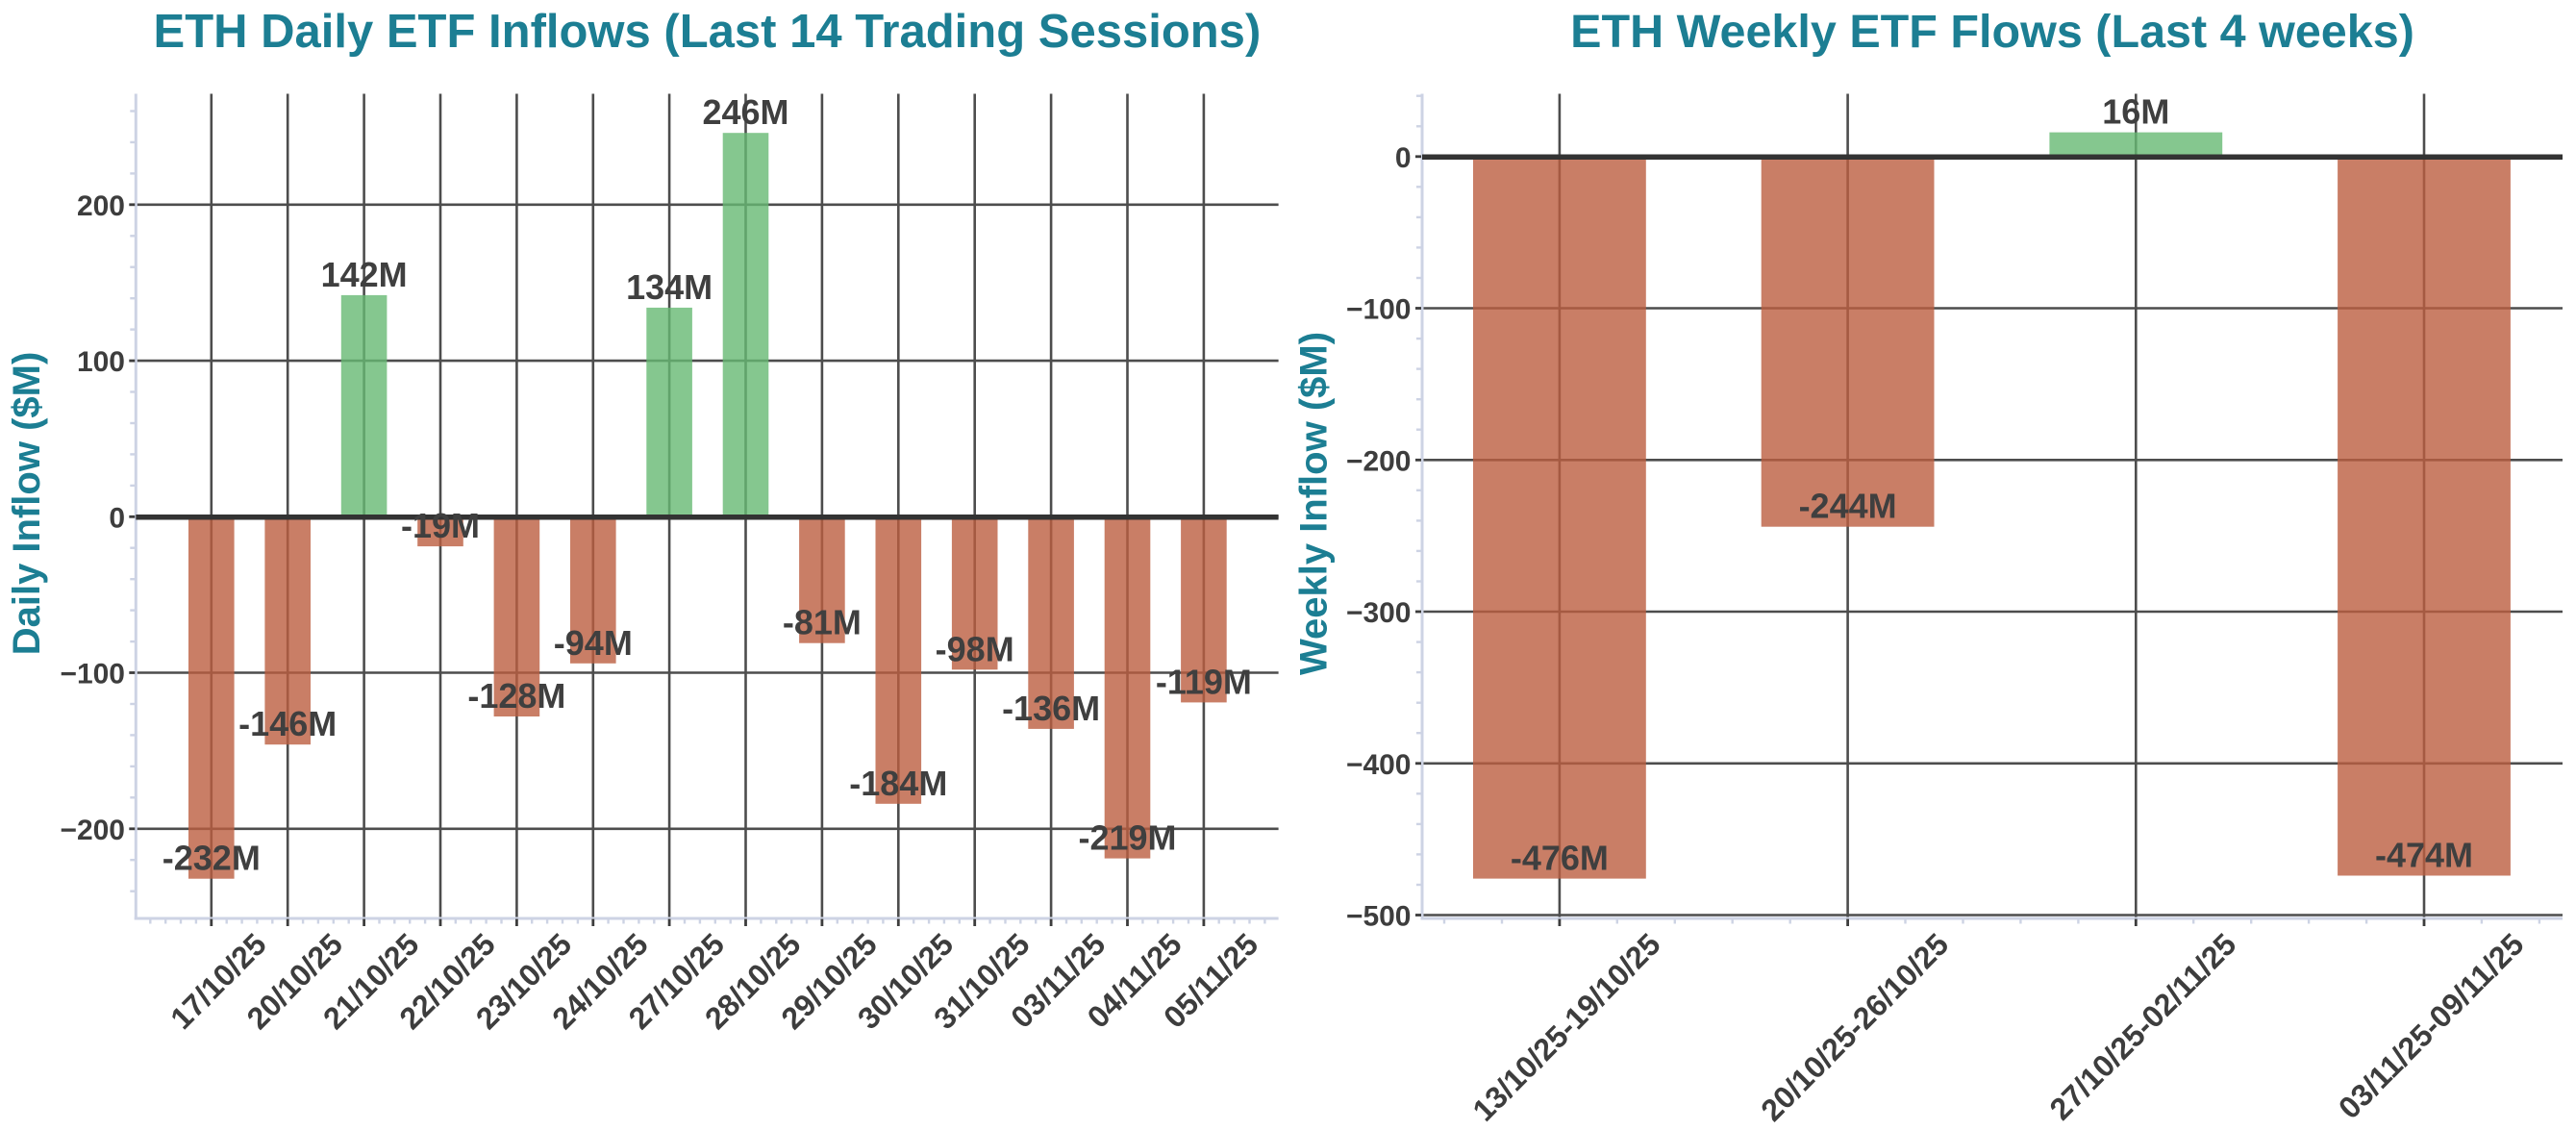 Image resolution: width=2576 pixels, height=1130 pixels. I want to click on svg-text: 142M, so click(364, 274).